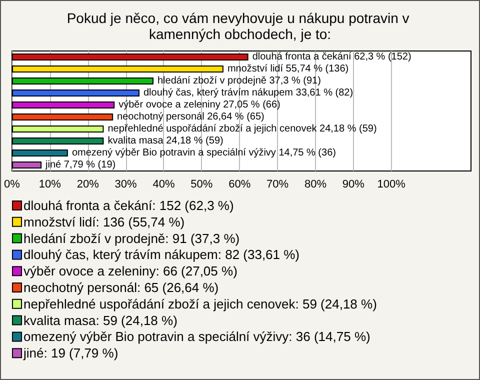  Describe the element at coordinates (353, 184) in the screenshot. I see `x-tick-label: 90%` at that location.